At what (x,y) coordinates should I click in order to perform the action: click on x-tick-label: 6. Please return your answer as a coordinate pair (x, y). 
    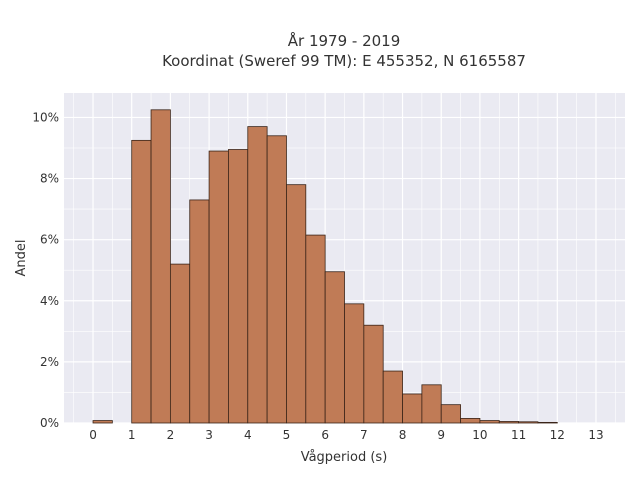
    Looking at the image, I should click on (325, 435).